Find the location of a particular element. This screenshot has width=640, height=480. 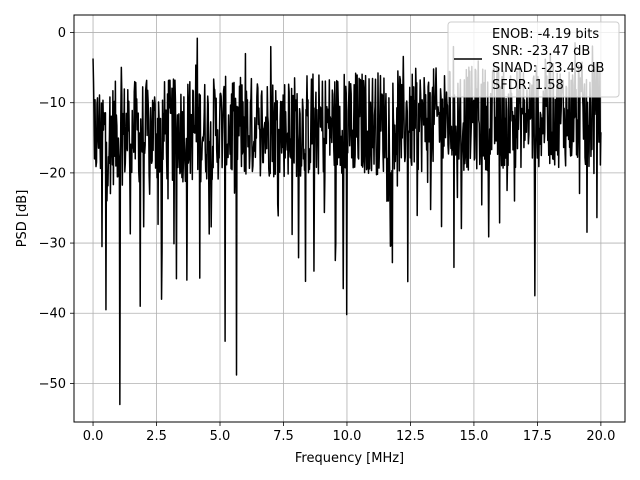

y-tick-label: −30 is located at coordinates (52, 244).